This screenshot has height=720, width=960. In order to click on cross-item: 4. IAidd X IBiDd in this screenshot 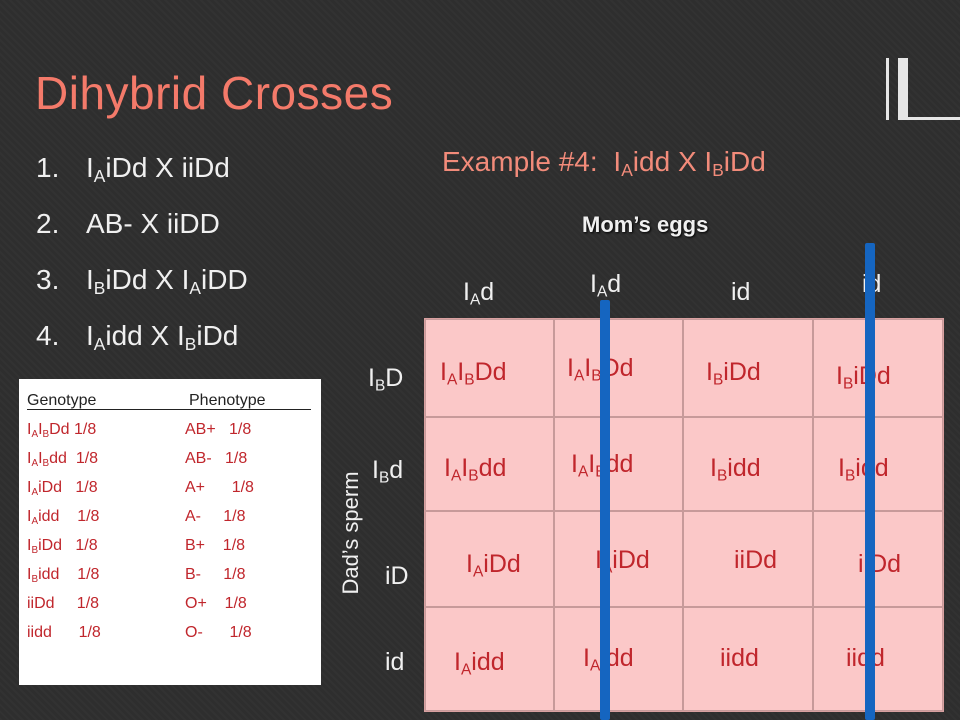, I will do `click(137, 337)`.